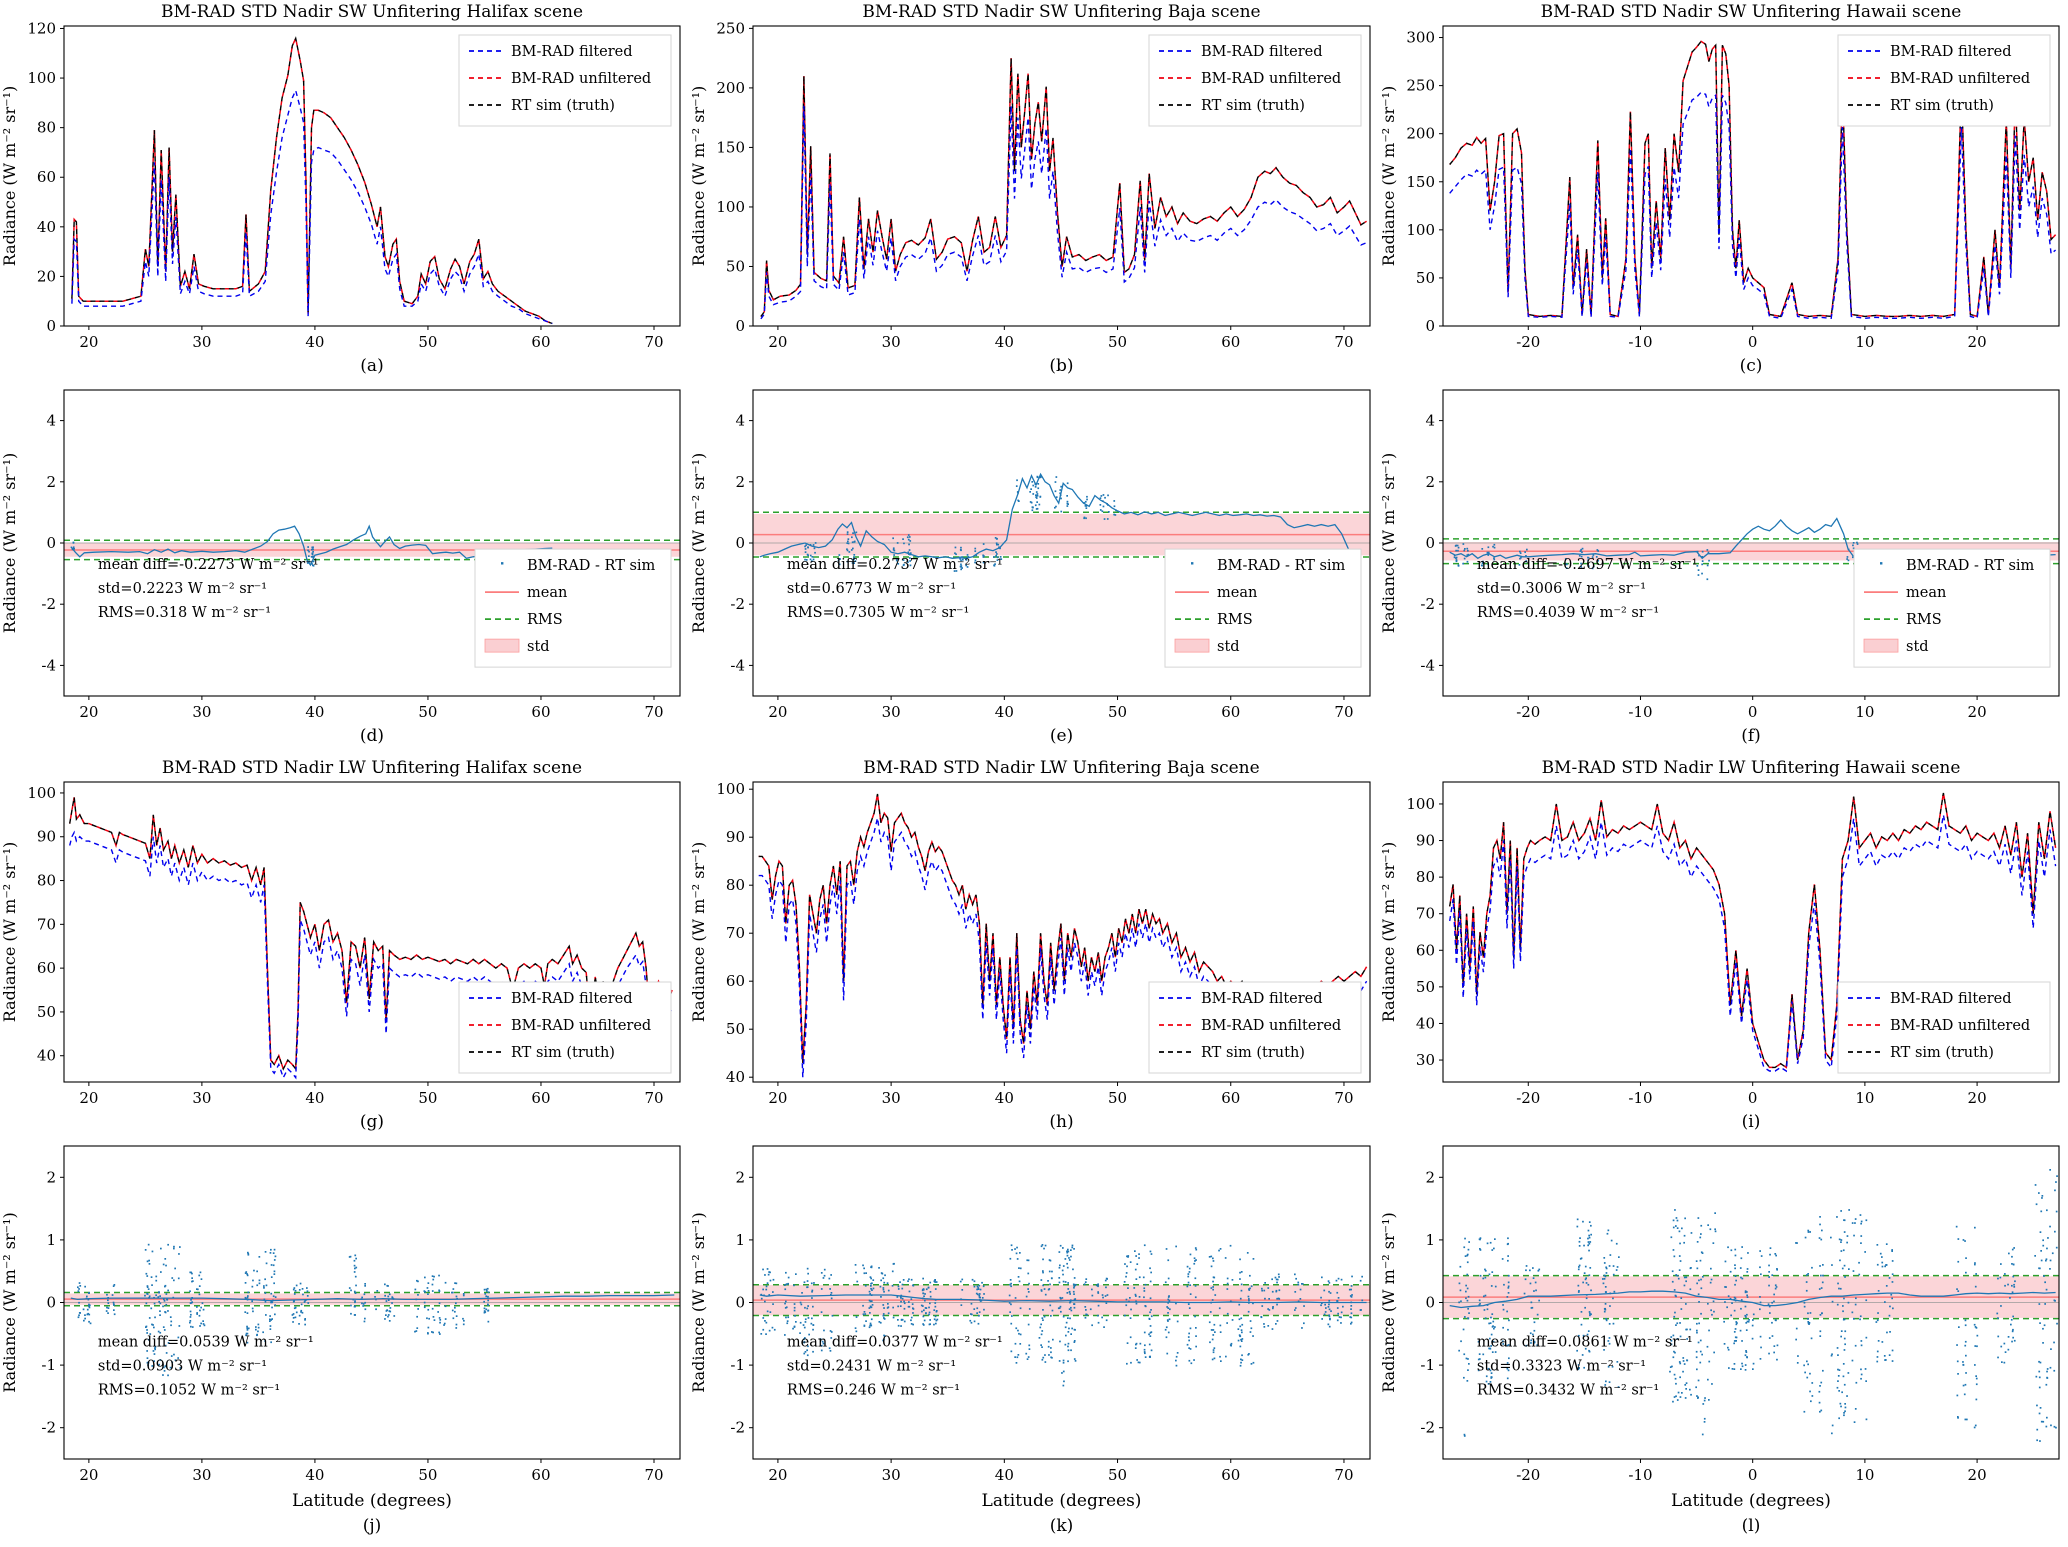  Describe the element at coordinates (1192, 563) in the screenshot. I see `legend-dot-sample` at that location.